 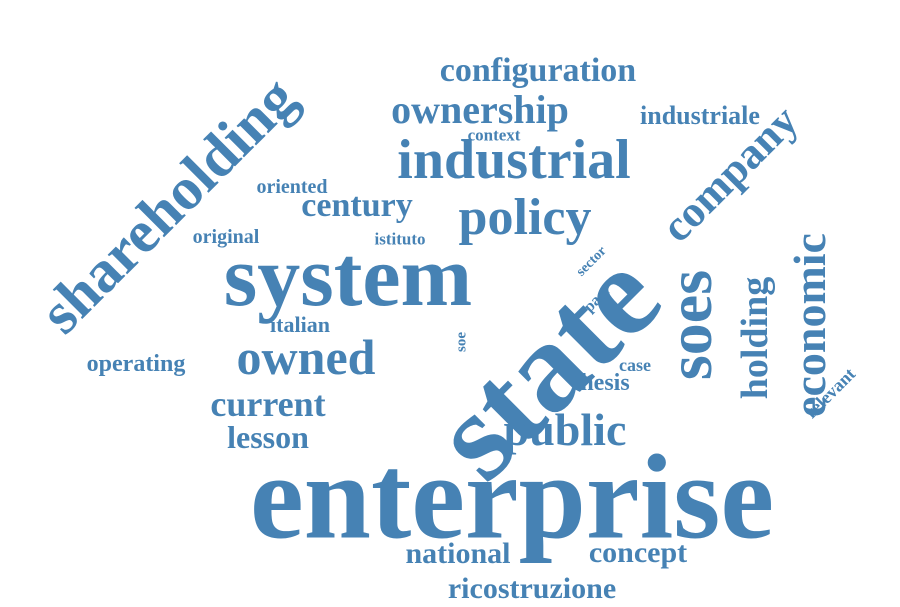 I want to click on word-context: context, so click(x=494, y=135).